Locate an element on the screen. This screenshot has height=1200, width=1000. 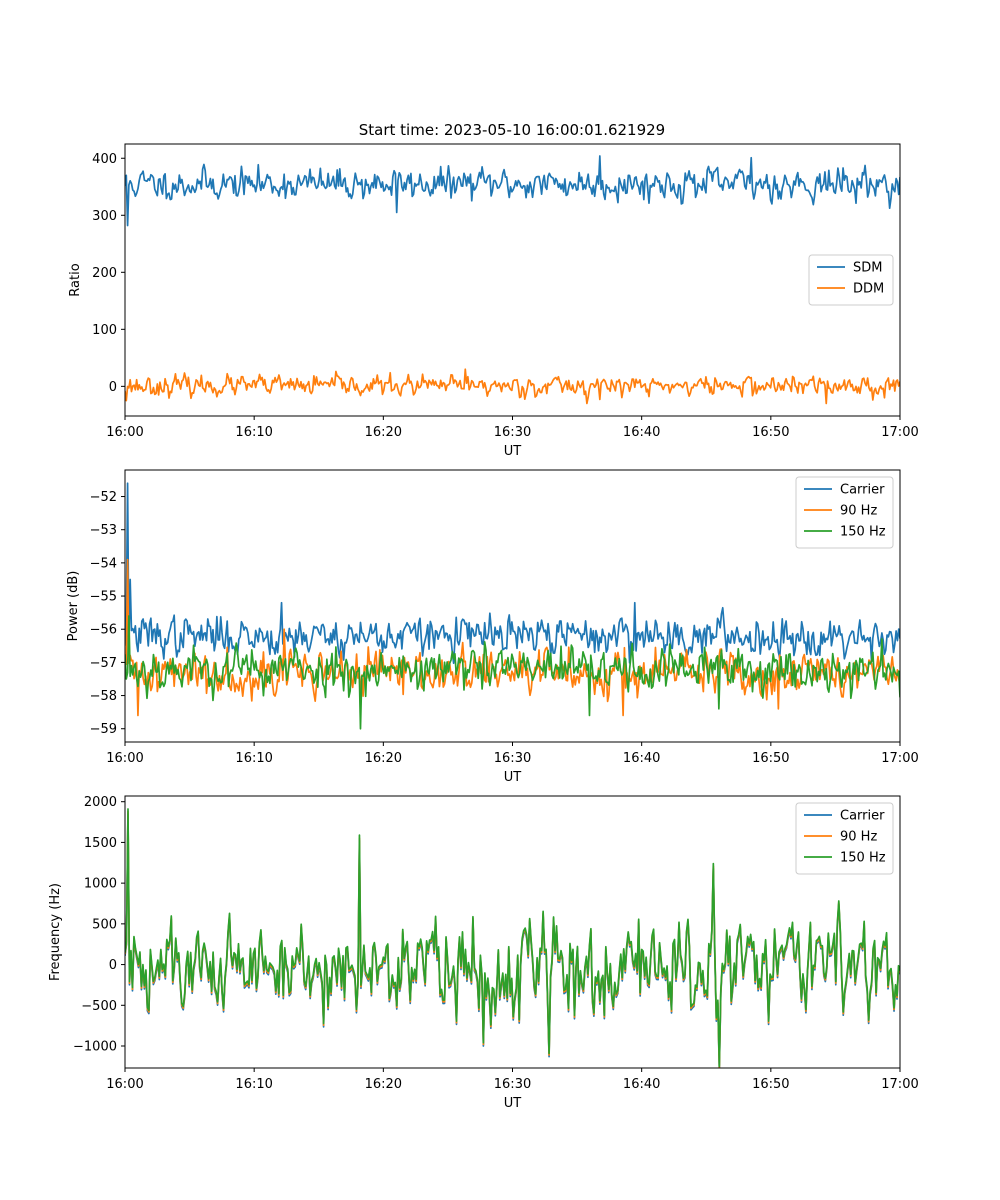
series-line-carrier is located at coordinates (512, 573).